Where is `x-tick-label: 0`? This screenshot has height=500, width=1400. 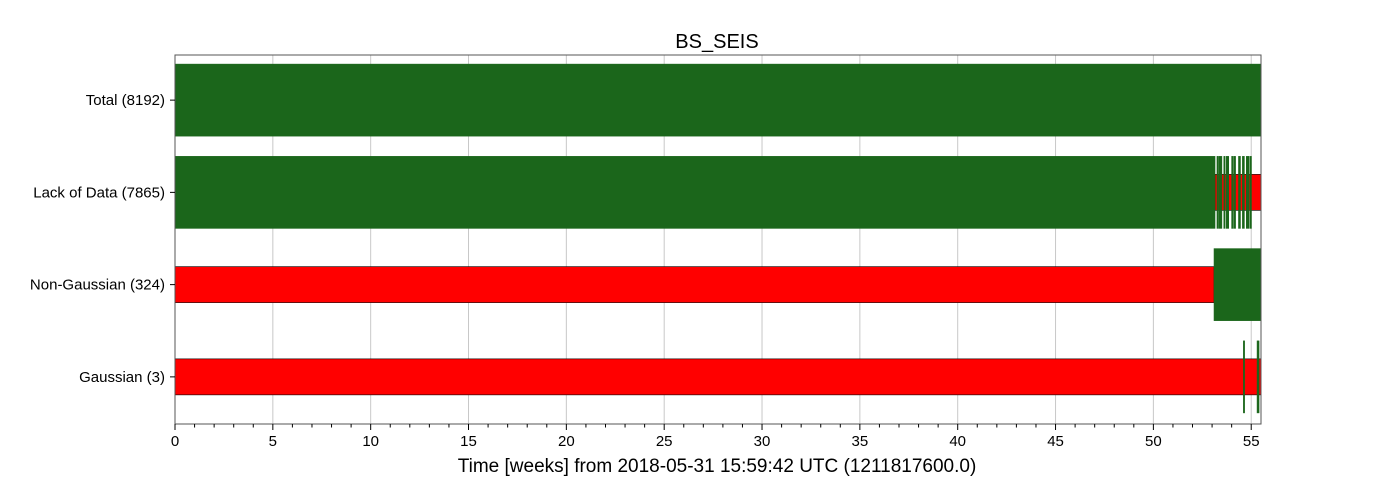 x-tick-label: 0 is located at coordinates (175, 441).